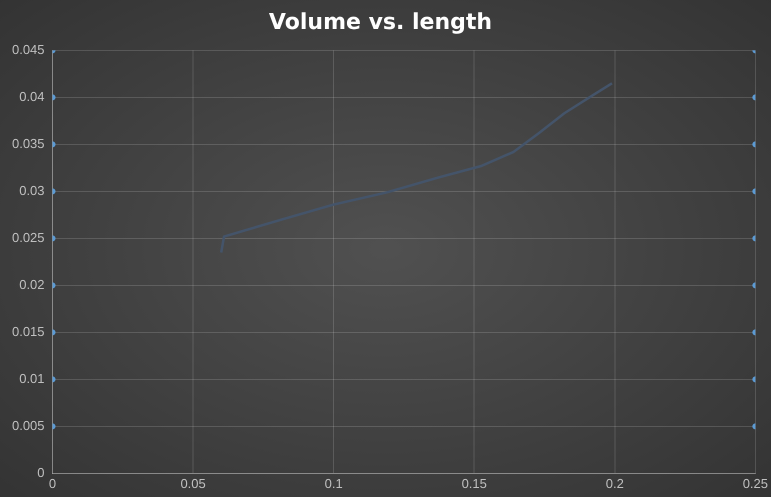 This screenshot has height=497, width=771. What do you see at coordinates (41, 472) in the screenshot?
I see `y-tick-label: 0` at bounding box center [41, 472].